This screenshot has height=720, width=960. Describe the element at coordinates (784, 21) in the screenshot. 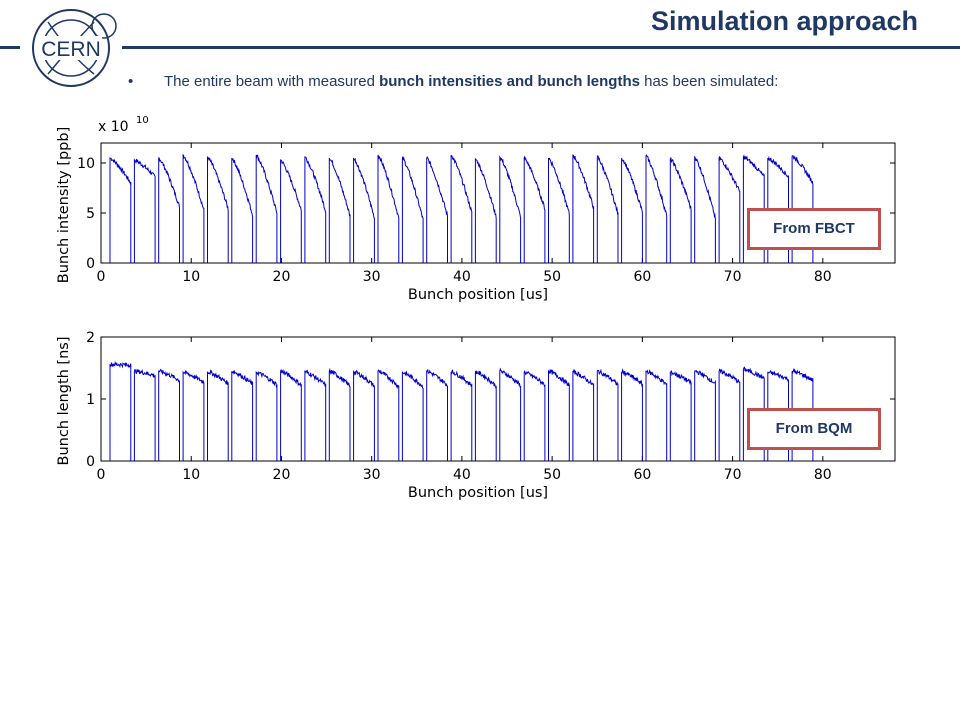

I see `page-title: Simulation approach` at that location.